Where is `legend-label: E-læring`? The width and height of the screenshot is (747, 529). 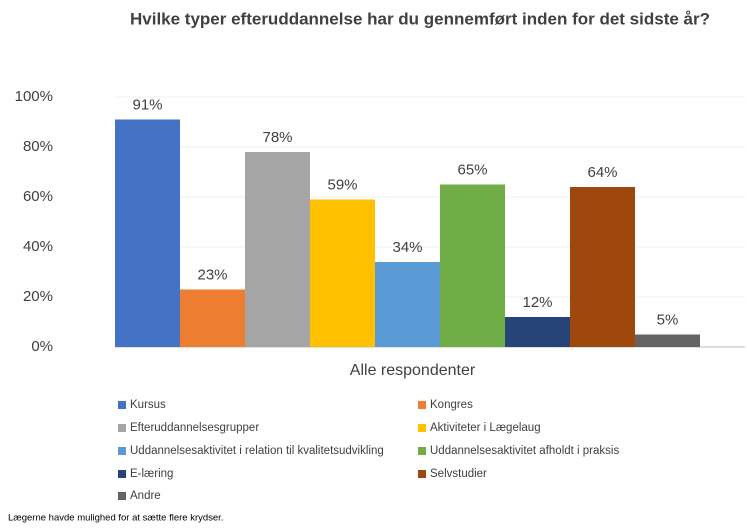
legend-label: E-læring is located at coordinates (151, 474).